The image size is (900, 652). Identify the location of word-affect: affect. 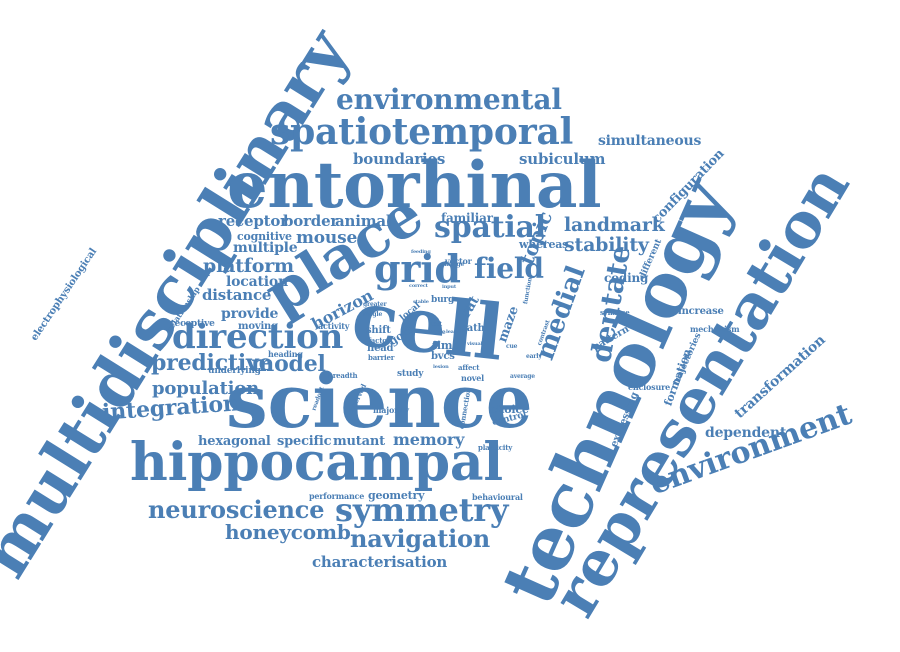
(469, 367).